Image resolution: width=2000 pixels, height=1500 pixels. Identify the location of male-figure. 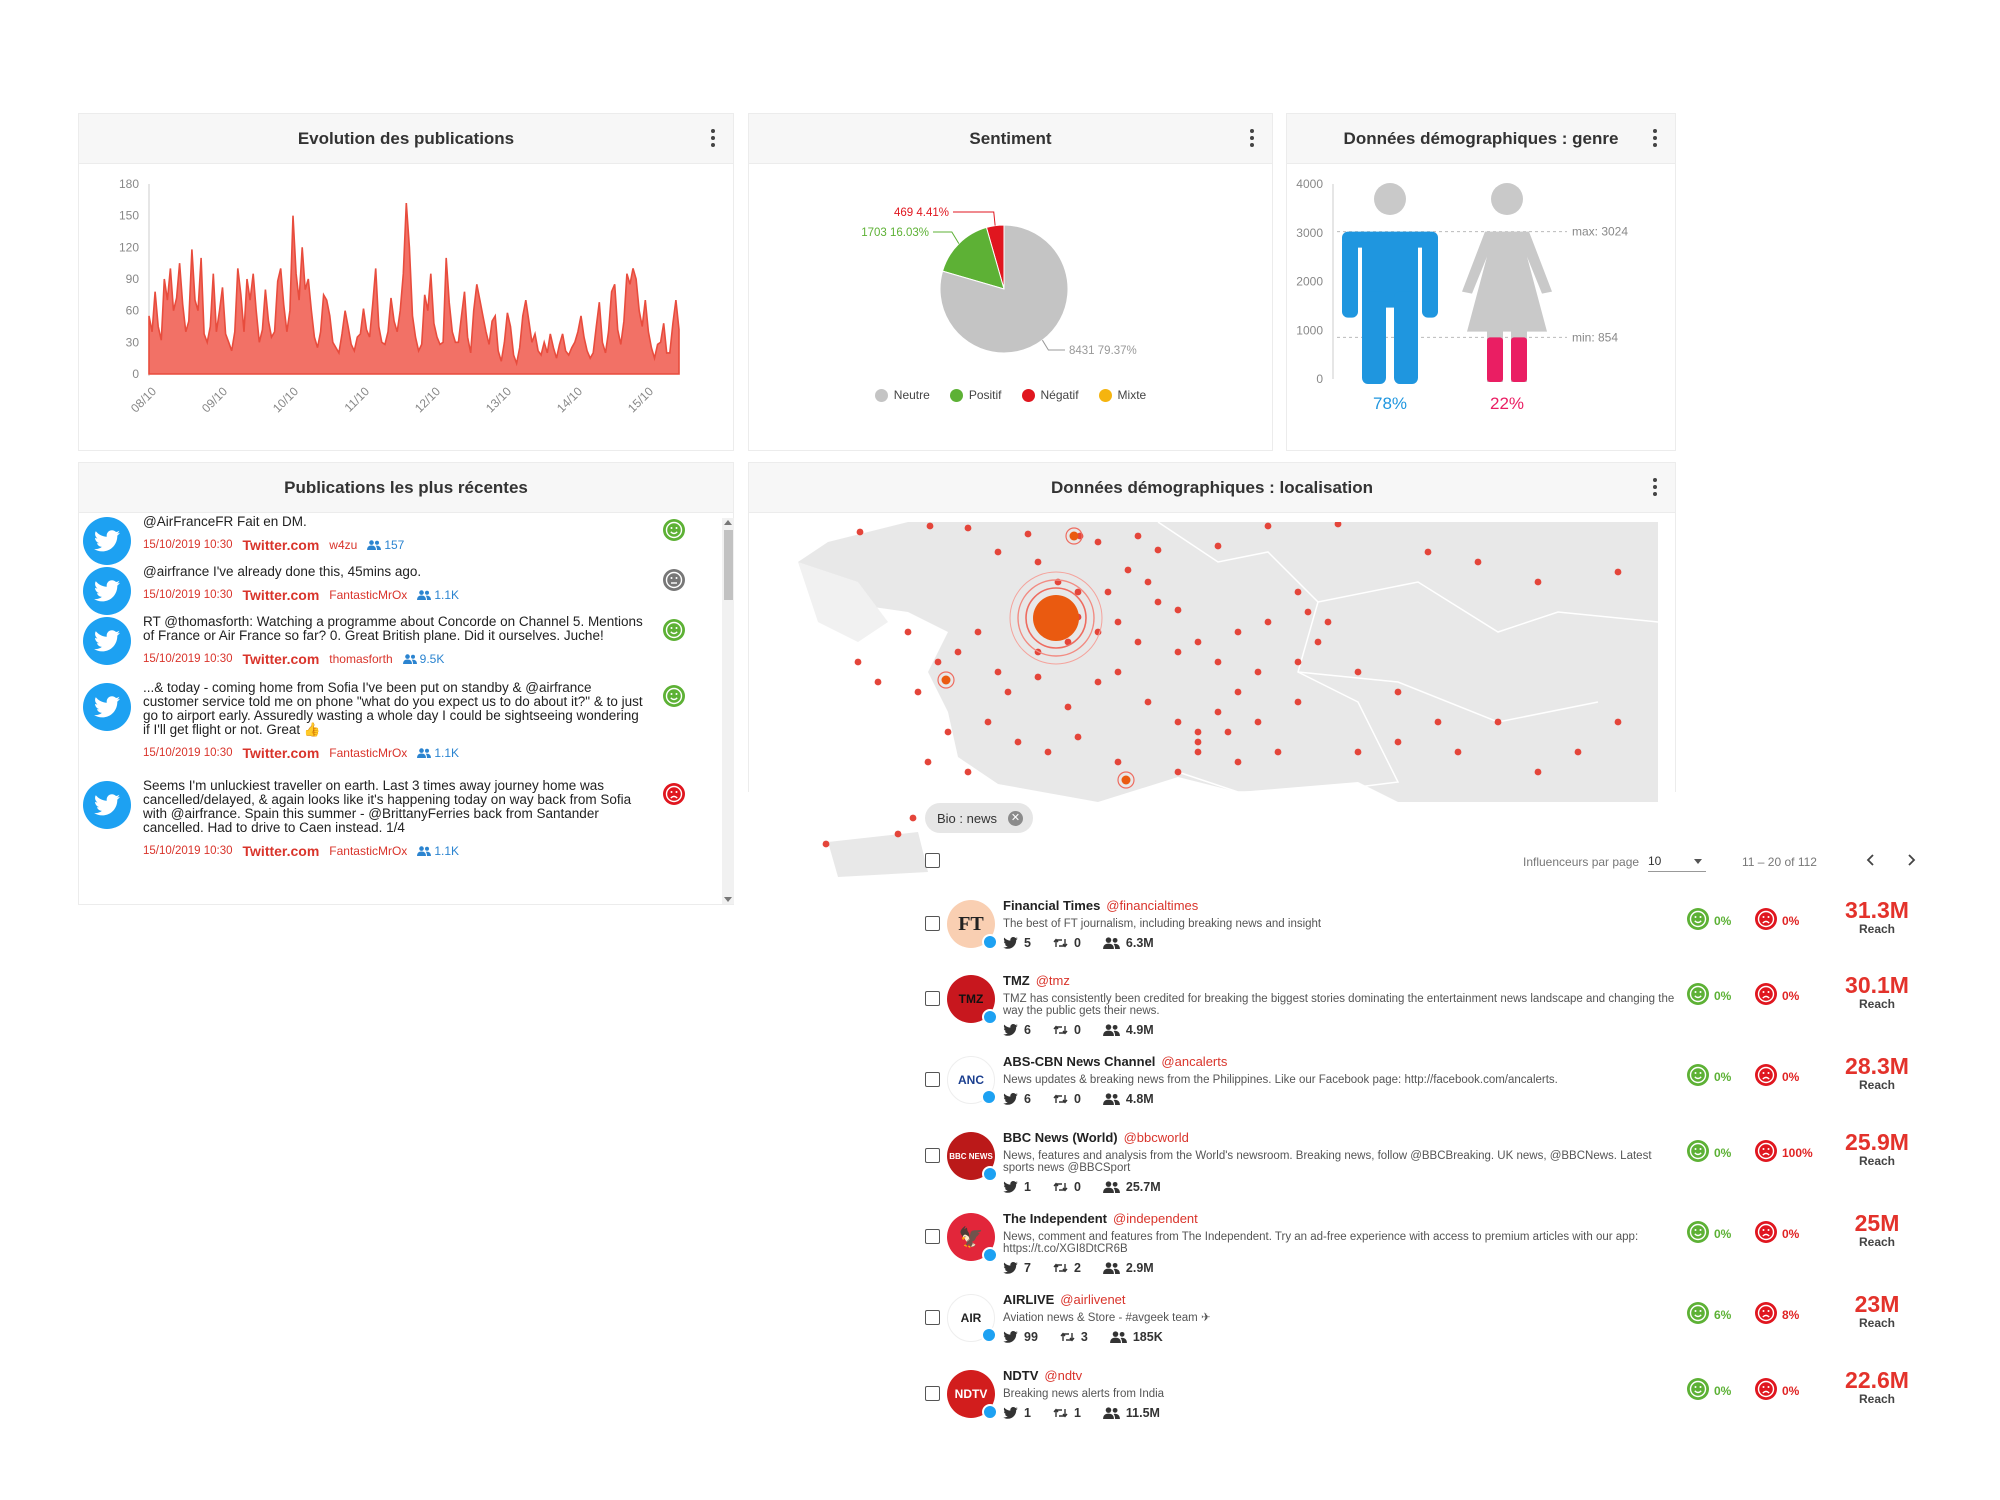
(1390, 283).